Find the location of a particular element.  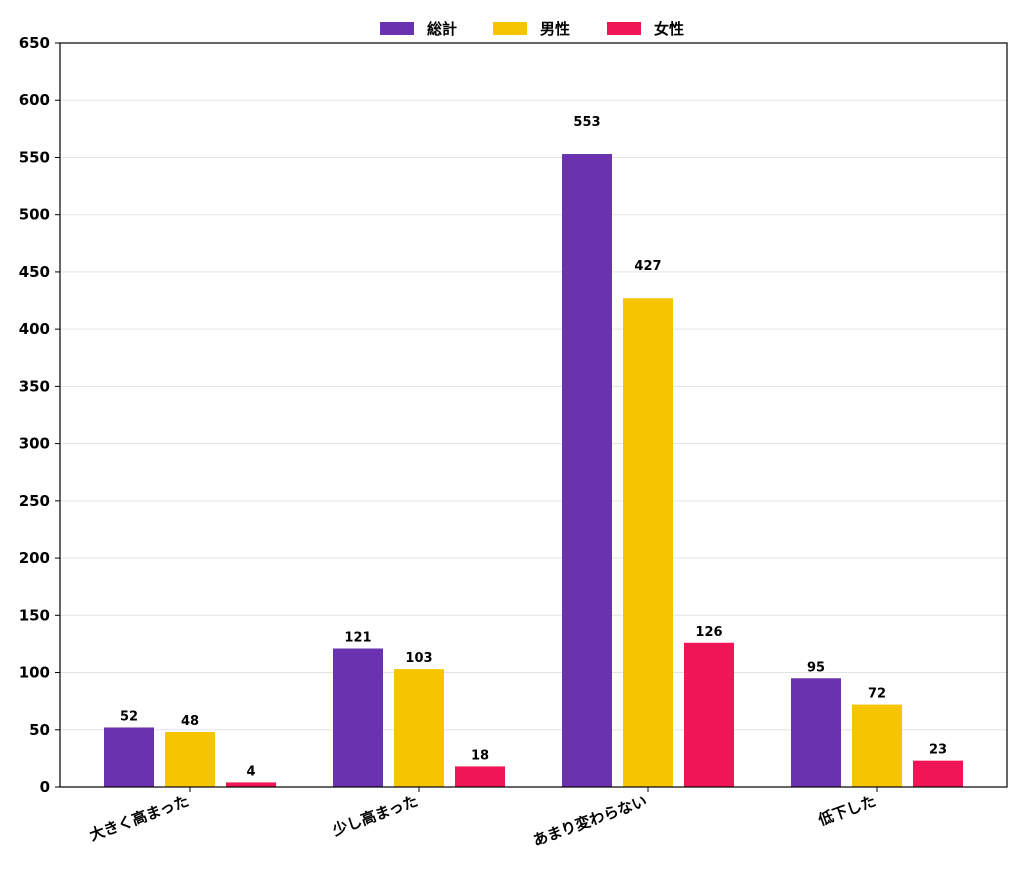

y-tick-label: 100 is located at coordinates (34, 673).